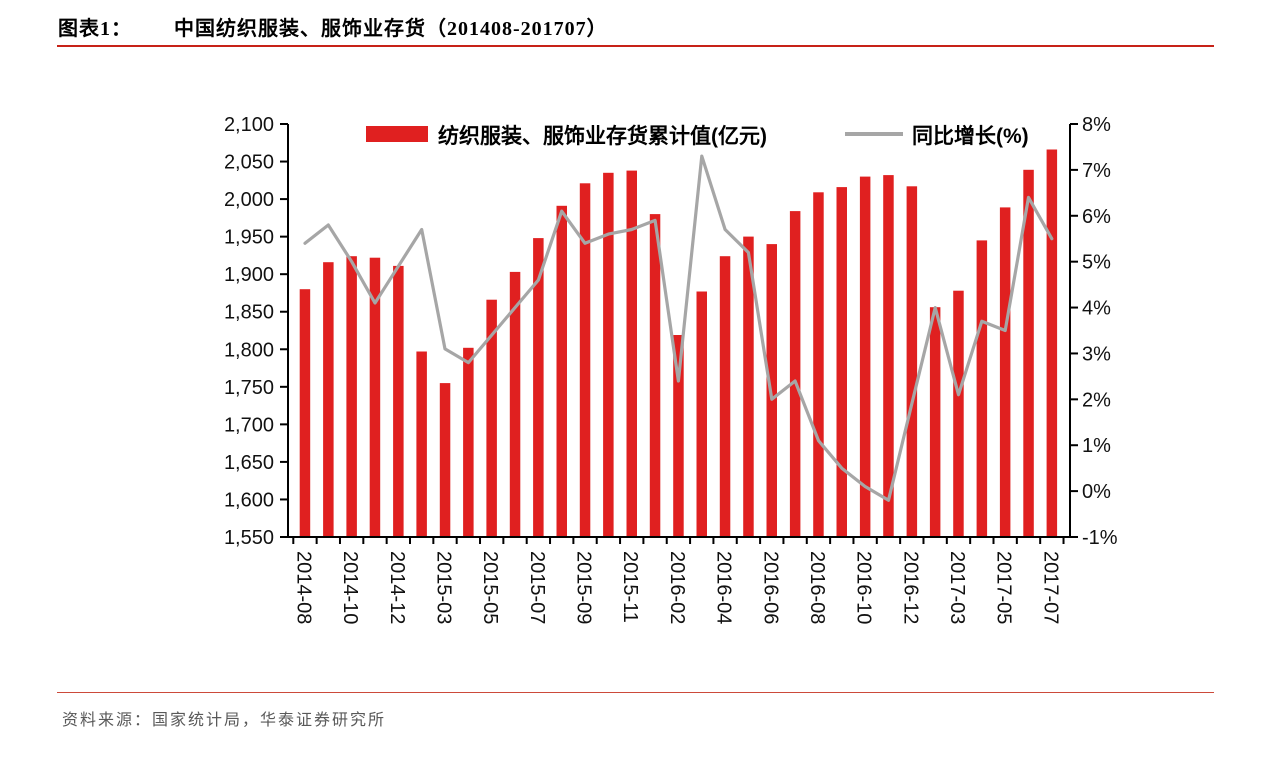 The height and width of the screenshot is (758, 1268). What do you see at coordinates (397, 134) in the screenshot?
I see `legend-bar-swatch` at bounding box center [397, 134].